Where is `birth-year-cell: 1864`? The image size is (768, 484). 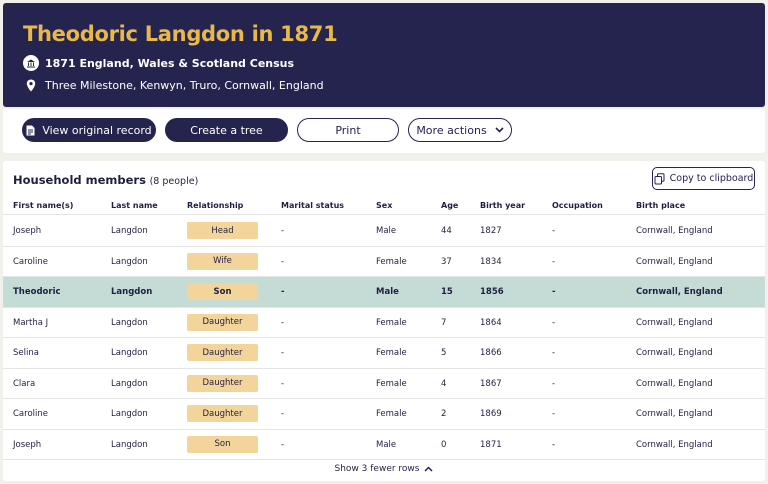
birth-year-cell: 1864 is located at coordinates (491, 322).